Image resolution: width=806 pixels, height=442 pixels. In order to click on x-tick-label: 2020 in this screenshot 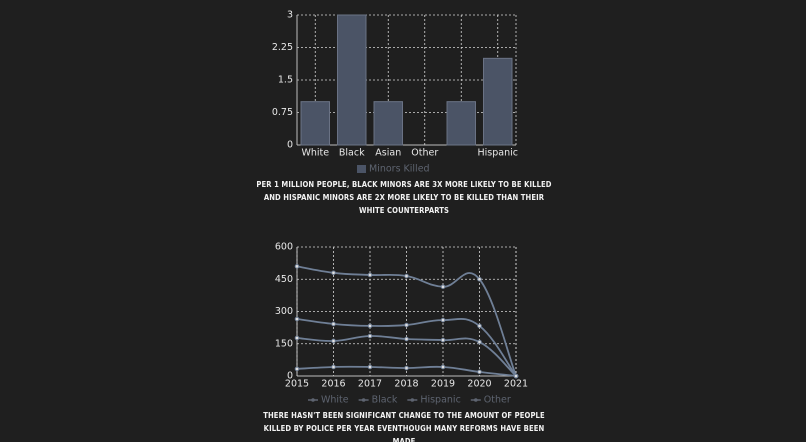, I will do `click(479, 384)`.